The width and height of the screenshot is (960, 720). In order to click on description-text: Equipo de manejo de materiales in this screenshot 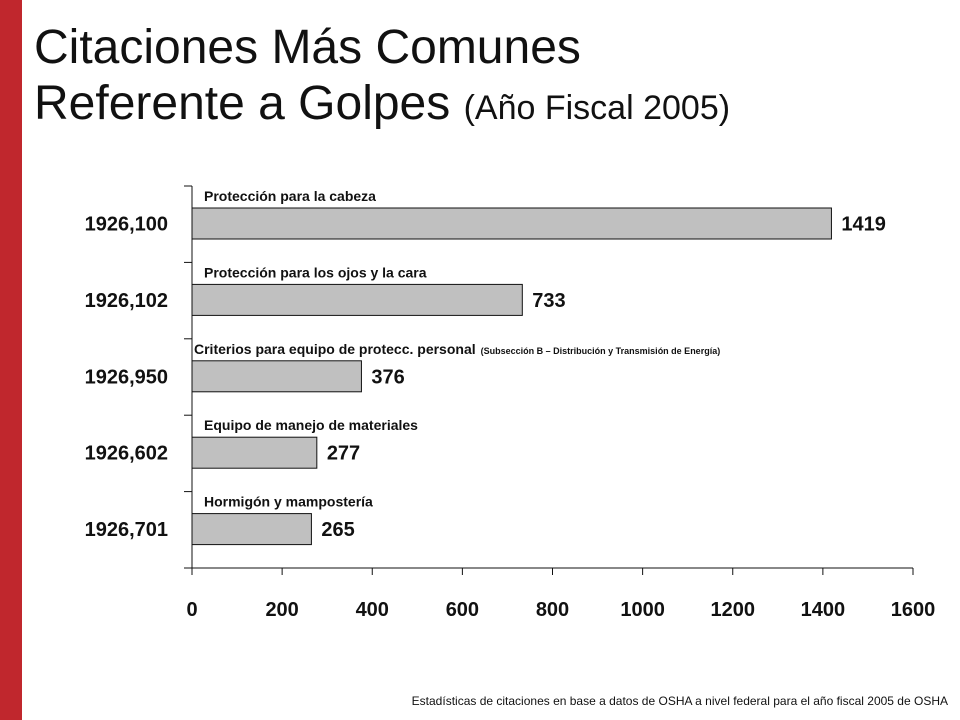, I will do `click(311, 425)`.